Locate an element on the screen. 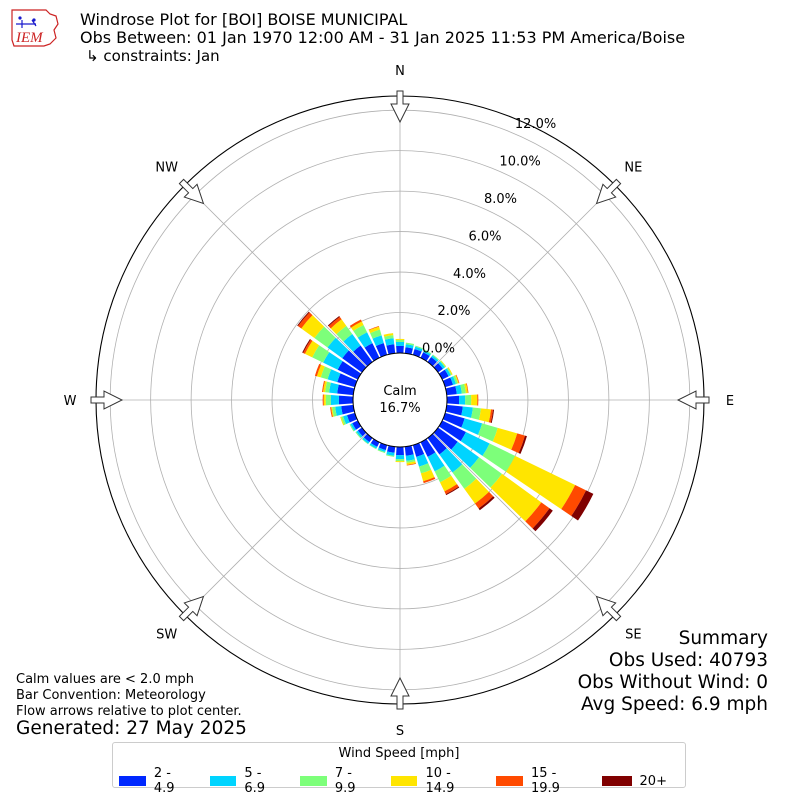  flow-arrow-sw is located at coordinates (191, 608).